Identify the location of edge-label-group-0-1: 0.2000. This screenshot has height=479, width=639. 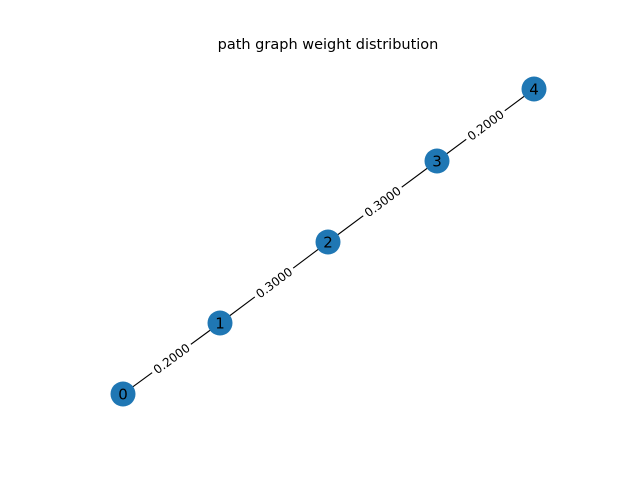
(171, 358).